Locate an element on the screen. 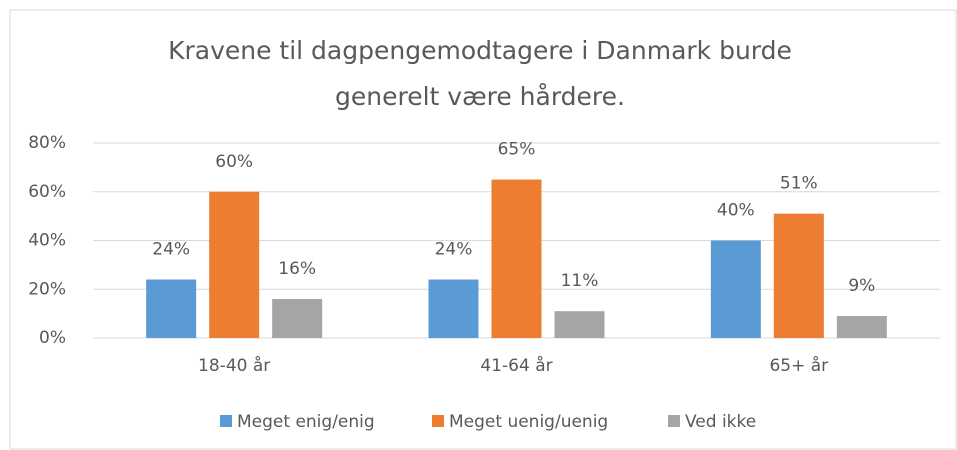 This screenshot has width=957, height=450. legend-label: Meget uenig/uenig is located at coordinates (528, 422).